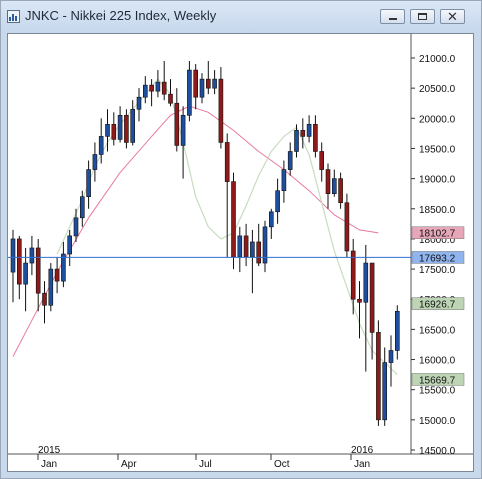 Image resolution: width=482 pixels, height=479 pixels. What do you see at coordinates (437, 421) in the screenshot?
I see `y-tick-label: 15000.0` at bounding box center [437, 421].